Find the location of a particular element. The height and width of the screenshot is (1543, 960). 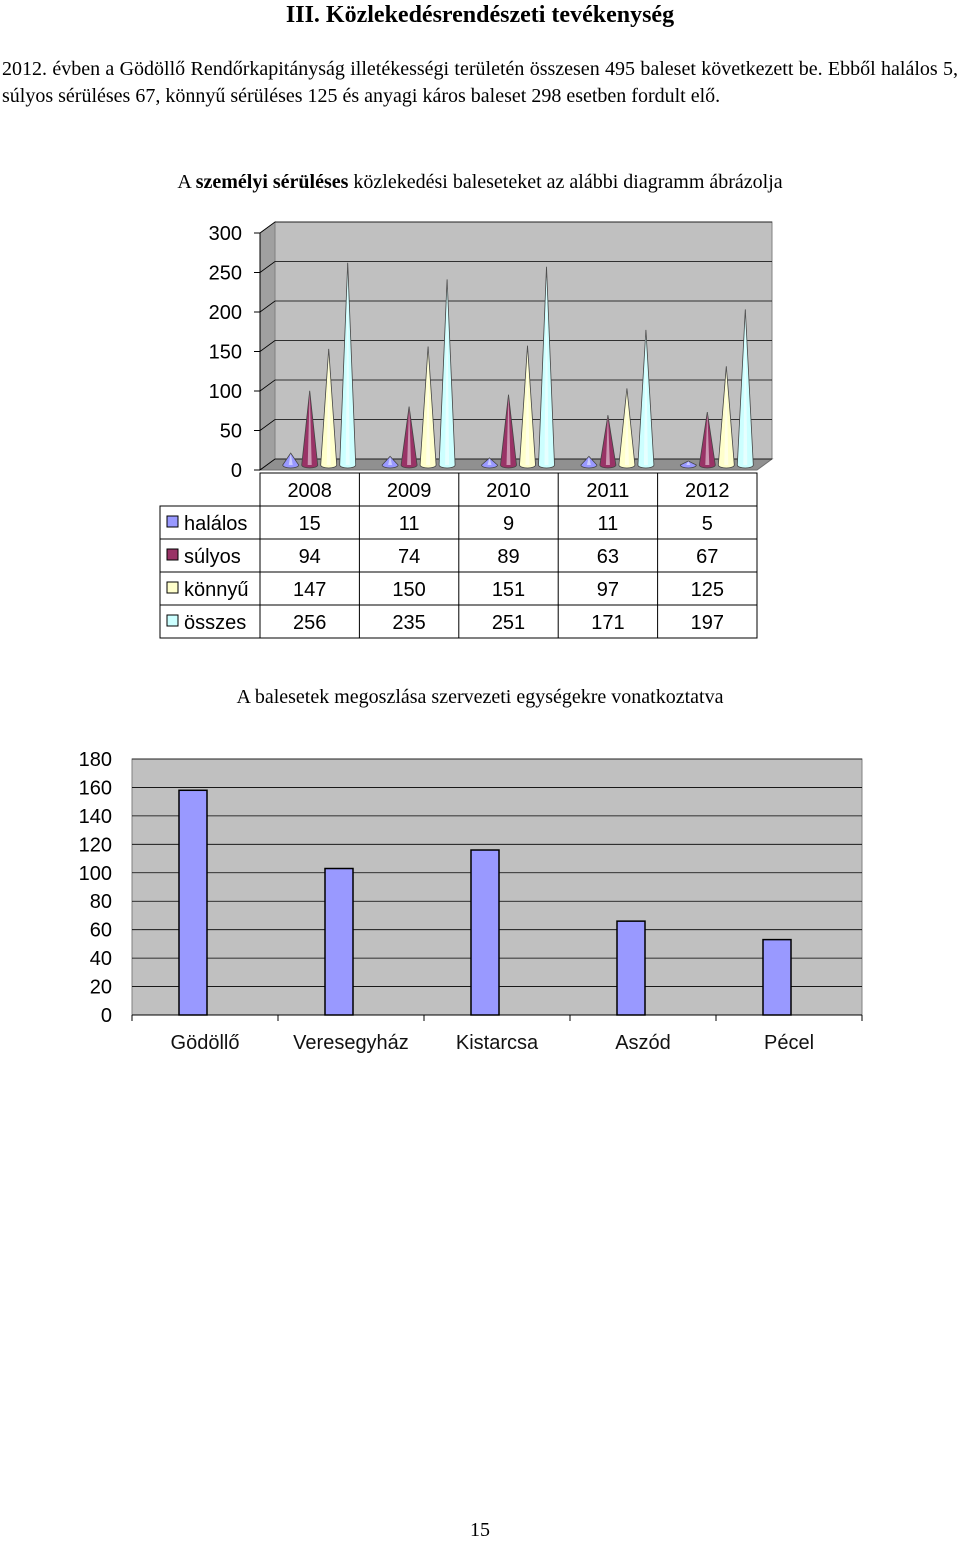

chart1-table-value: 97 is located at coordinates (608, 590).